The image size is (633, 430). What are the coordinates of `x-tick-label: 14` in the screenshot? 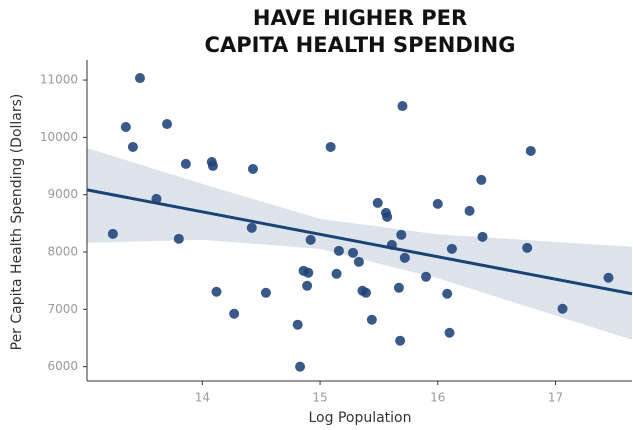 It's located at (202, 398).